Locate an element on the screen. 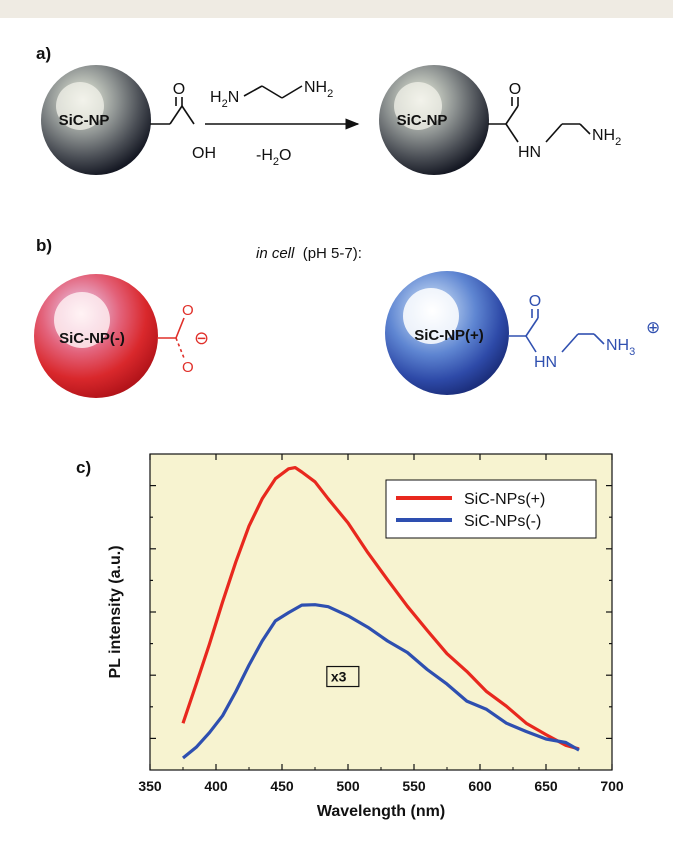 This screenshot has height=853, width=673. series-line-neg is located at coordinates (380, 681).